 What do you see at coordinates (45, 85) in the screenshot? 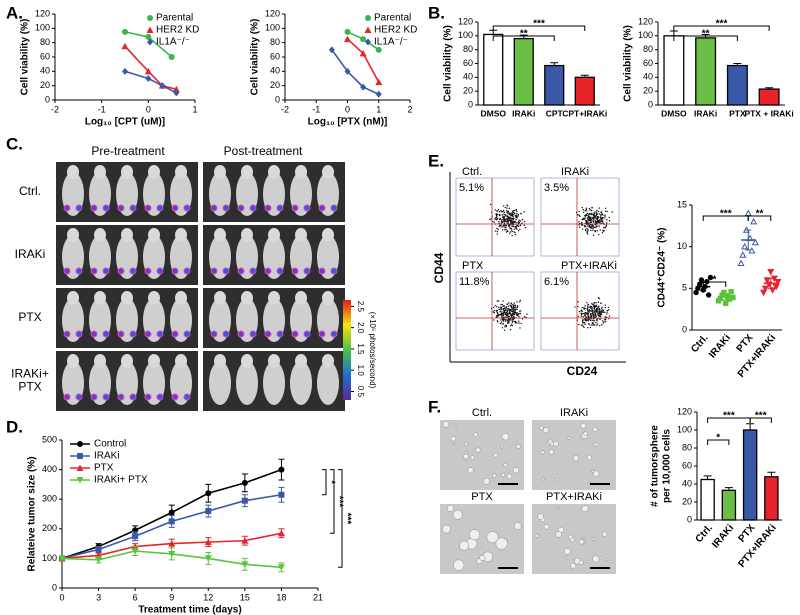
I see `y-tick-label: 20` at bounding box center [45, 85].